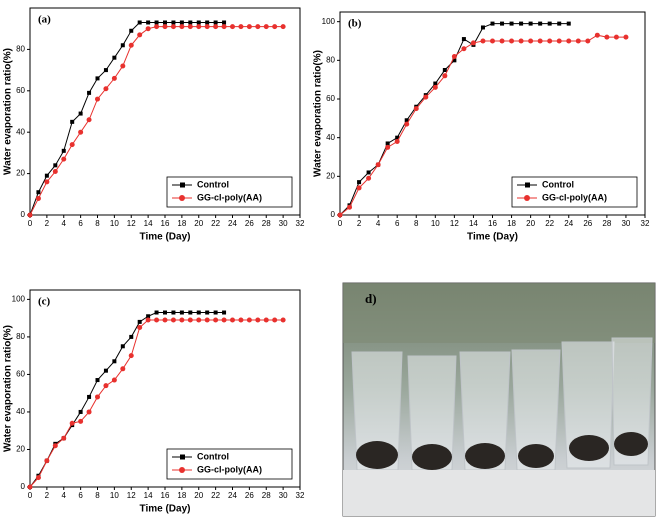 The image size is (661, 527). Describe the element at coordinates (232, 223) in the screenshot. I see `x-tick-label: 24` at that location.